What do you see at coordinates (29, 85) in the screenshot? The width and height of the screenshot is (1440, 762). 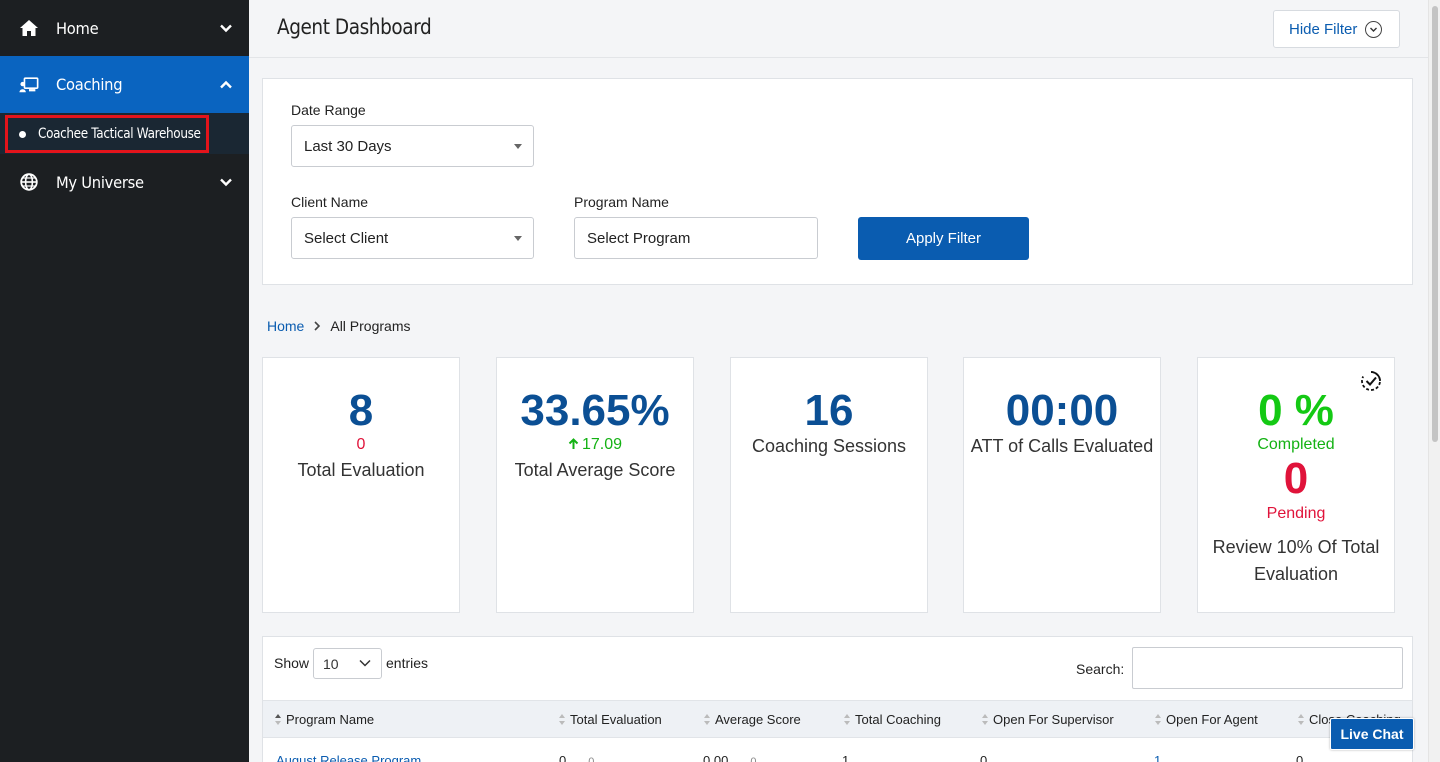 I see `coaching-icon` at bounding box center [29, 85].